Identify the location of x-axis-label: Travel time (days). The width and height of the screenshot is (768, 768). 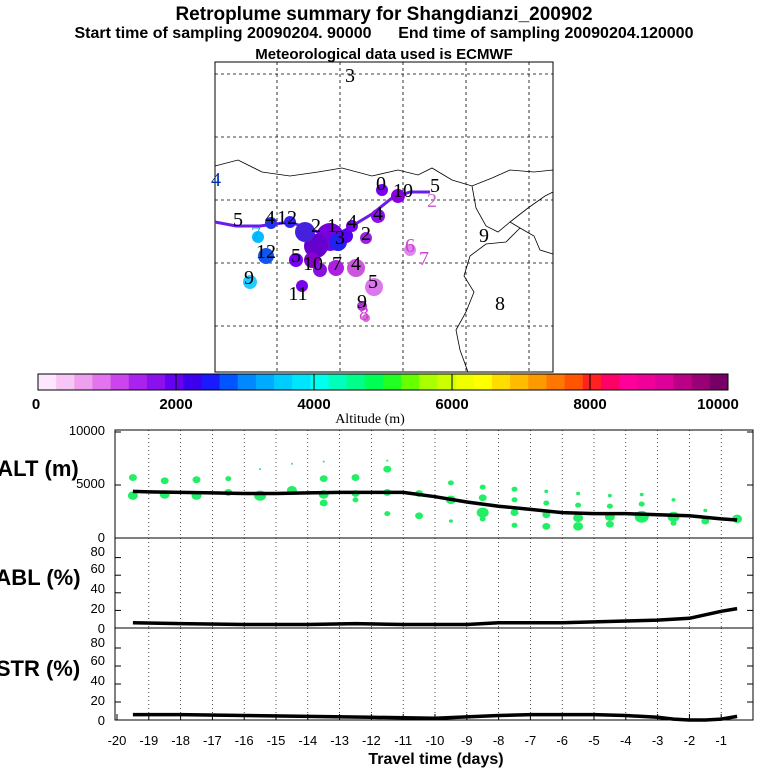
(435, 759).